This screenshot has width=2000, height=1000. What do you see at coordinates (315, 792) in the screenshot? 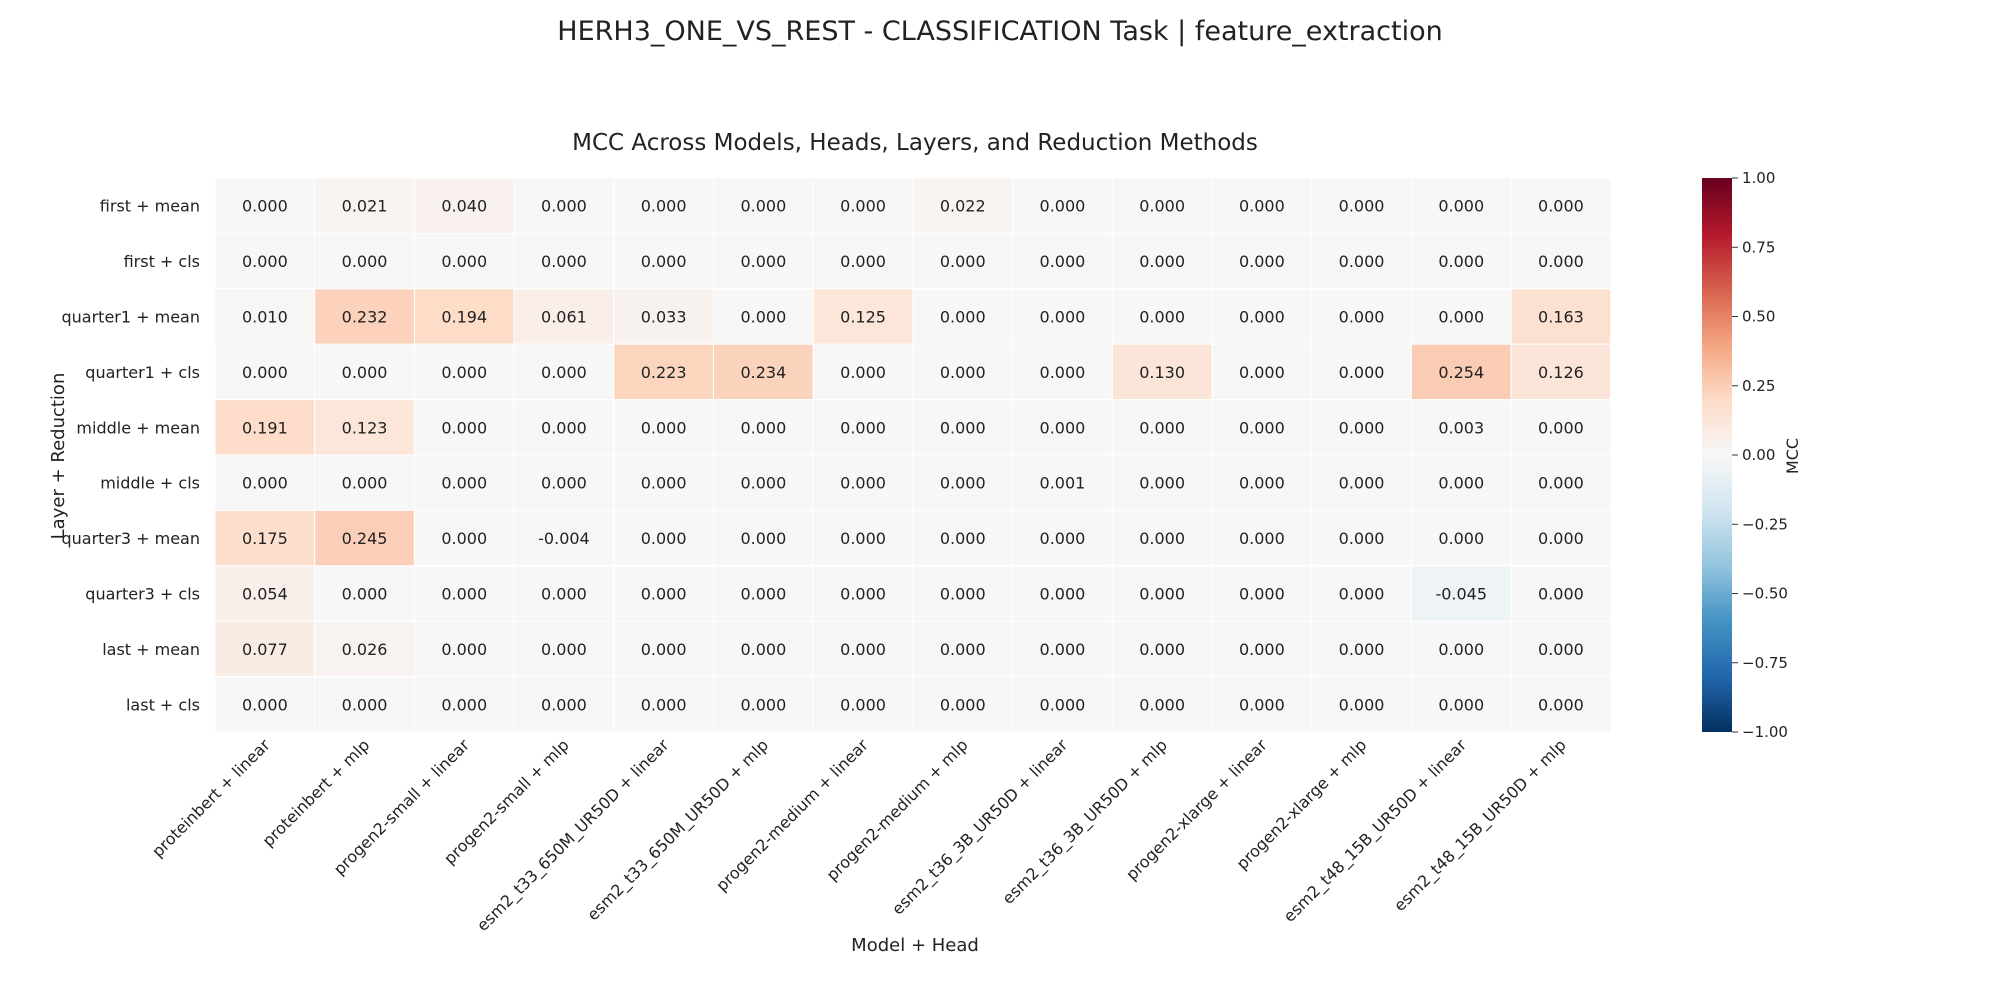
I see `x-tick-label: proteinbert + mlp` at bounding box center [315, 792].